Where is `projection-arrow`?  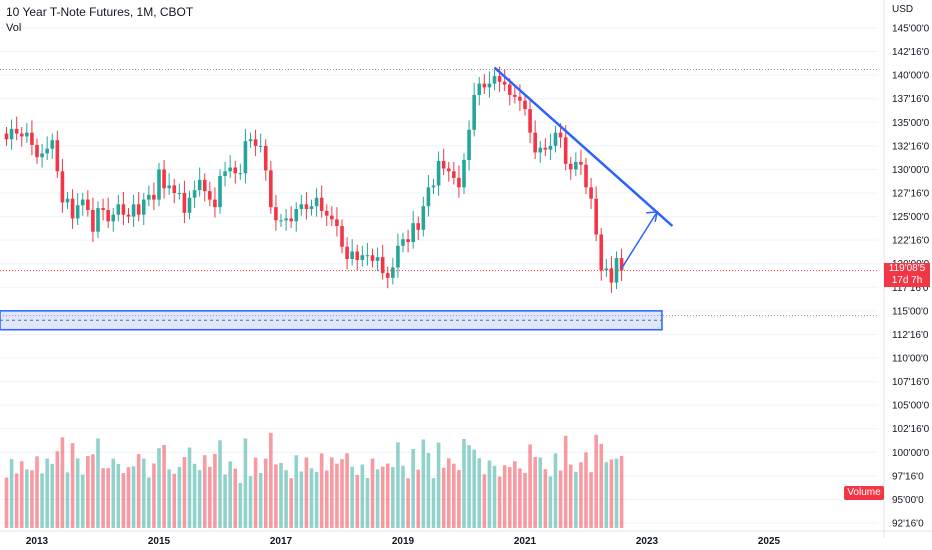 projection-arrow is located at coordinates (639, 240).